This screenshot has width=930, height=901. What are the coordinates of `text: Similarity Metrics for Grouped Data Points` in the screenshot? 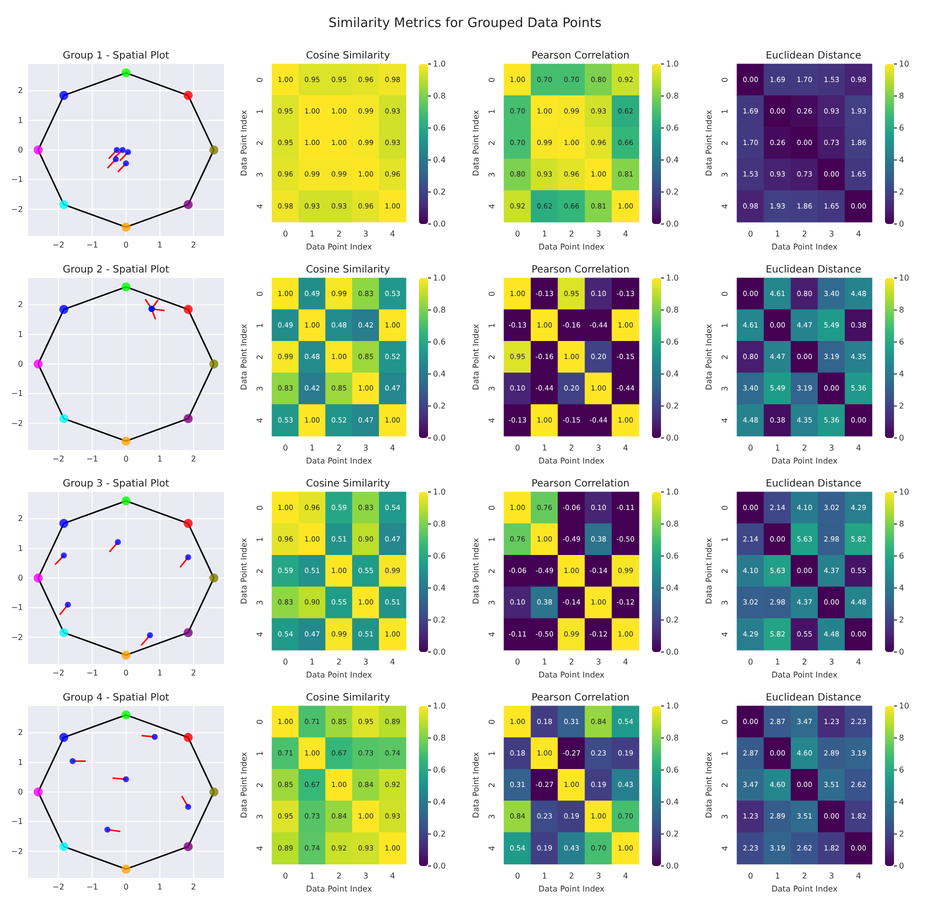 It's located at (465, 23).